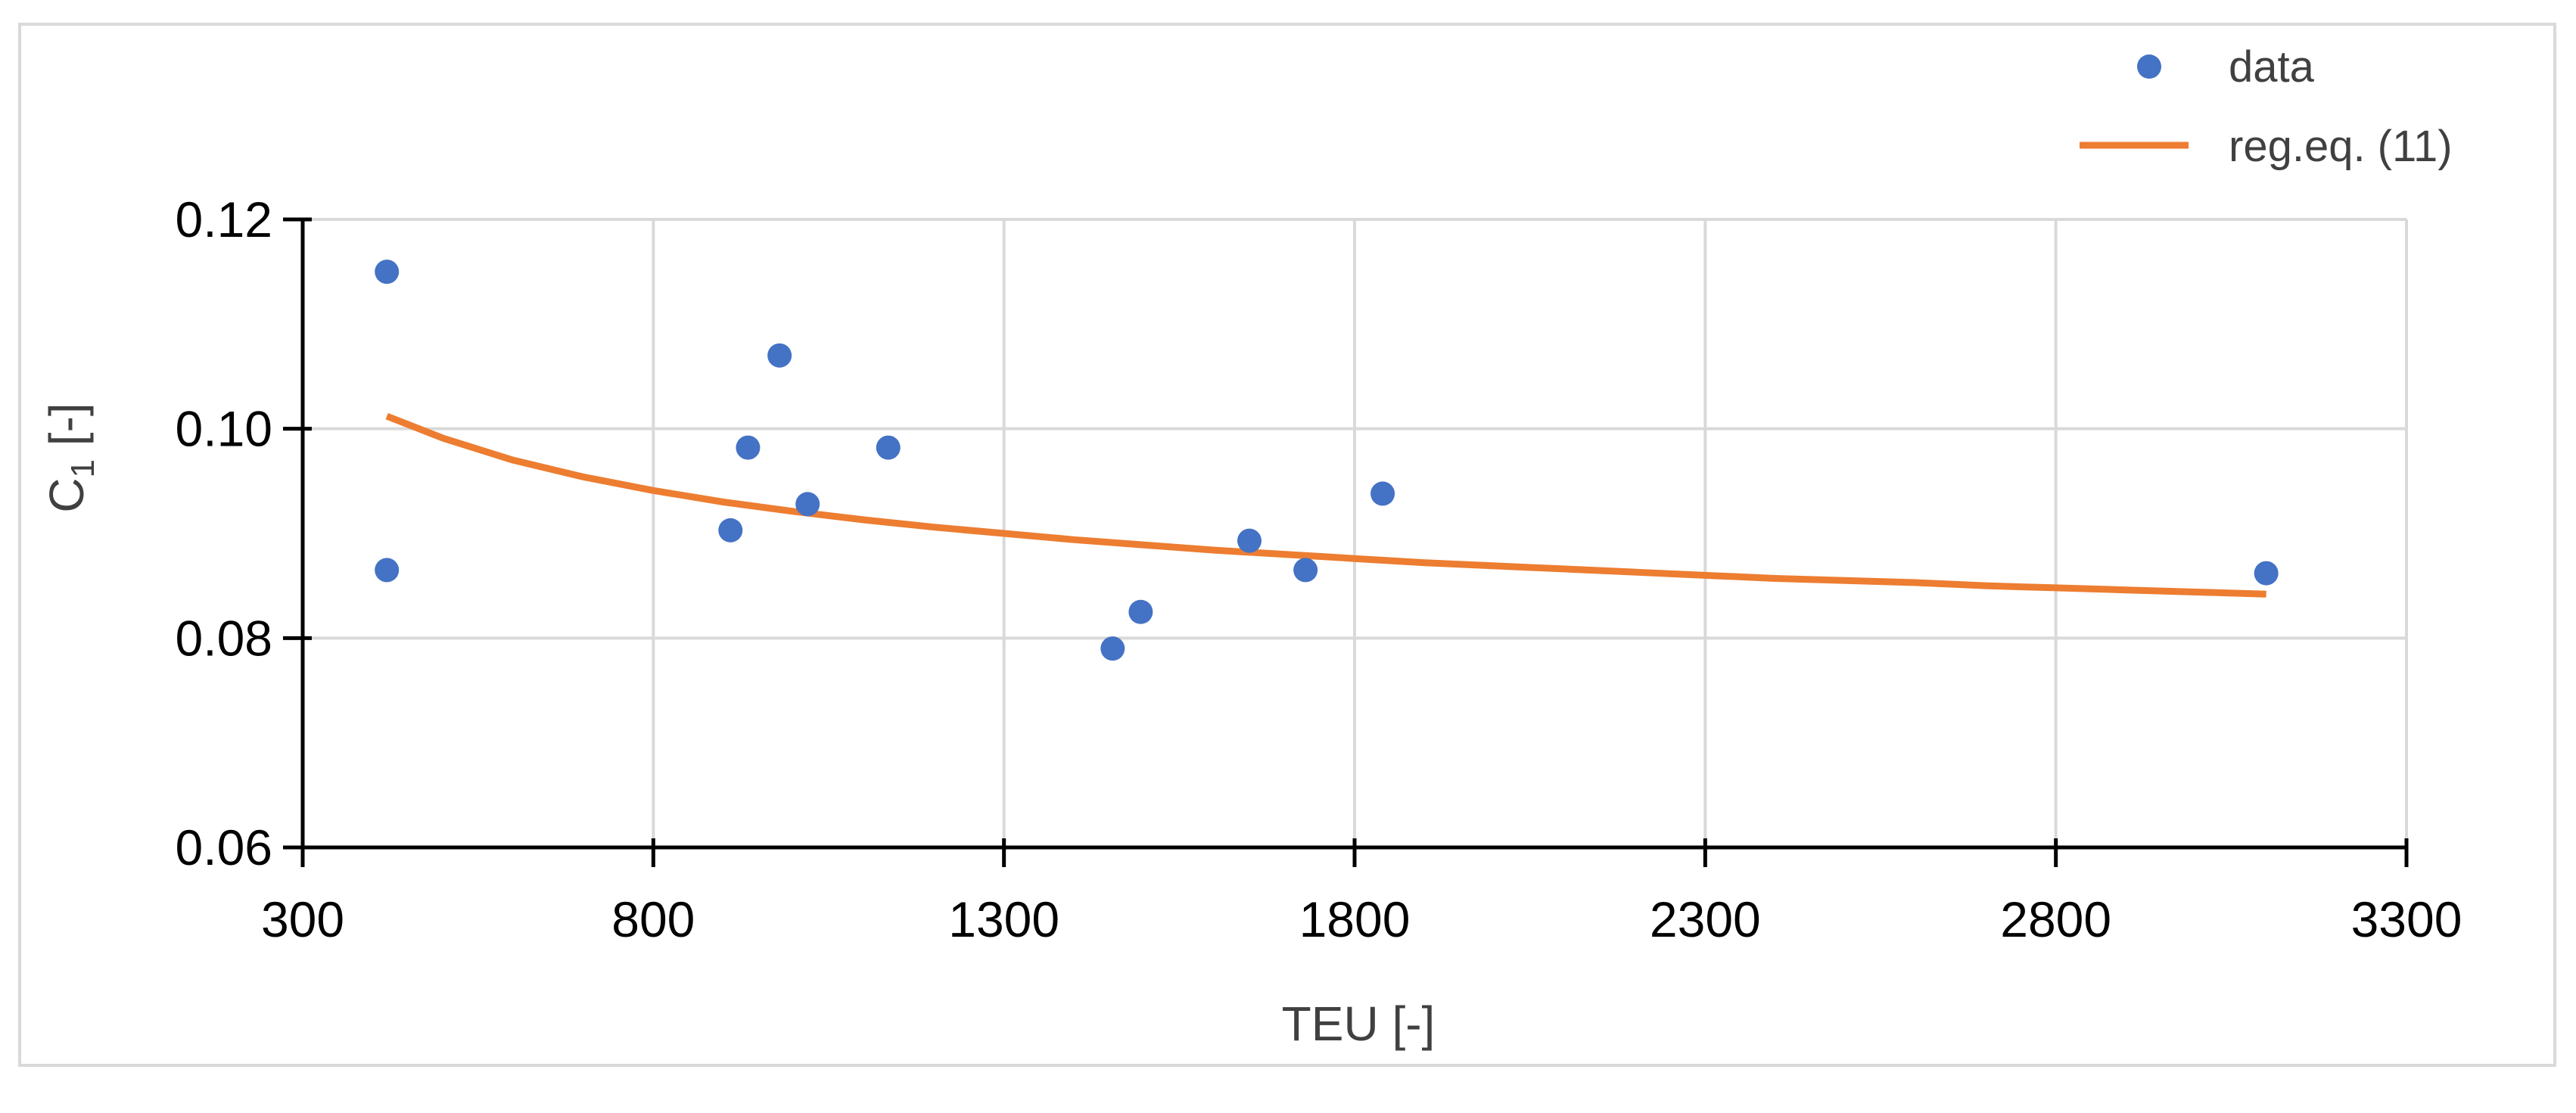  I want to click on y-tick-label: 0.06, so click(224, 847).